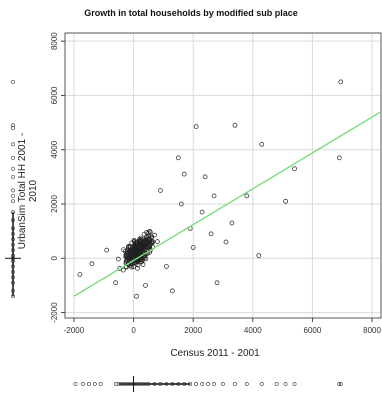  What do you see at coordinates (54, 312) in the screenshot?
I see `y-tick-label: -2000` at bounding box center [54, 312].